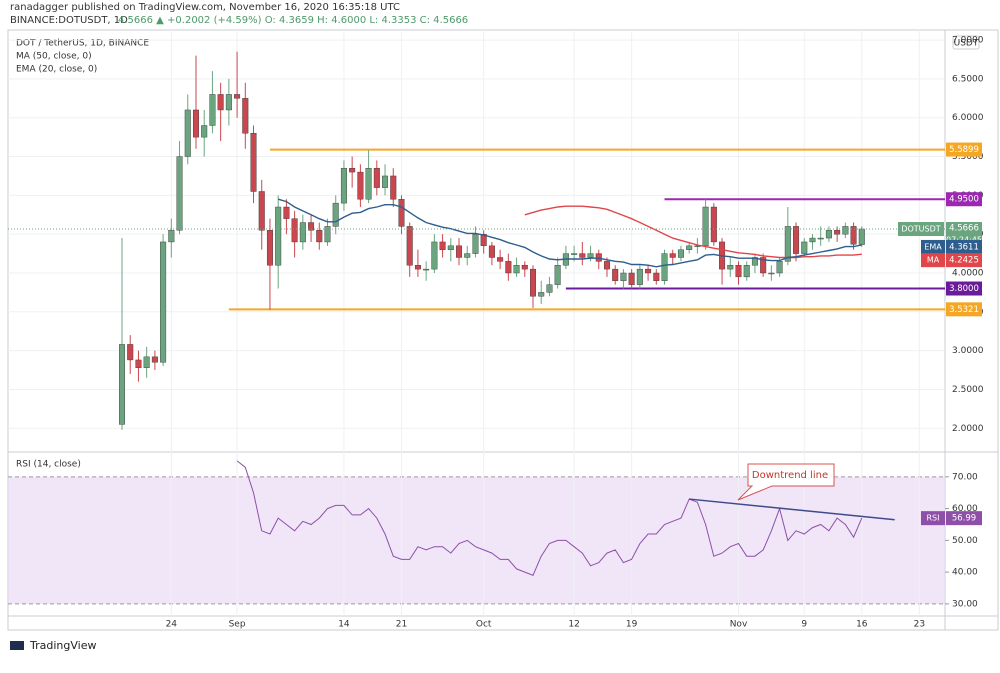 The image size is (1000, 673). What do you see at coordinates (965, 573) in the screenshot?
I see `y-tick-label: 40.00` at bounding box center [965, 573].